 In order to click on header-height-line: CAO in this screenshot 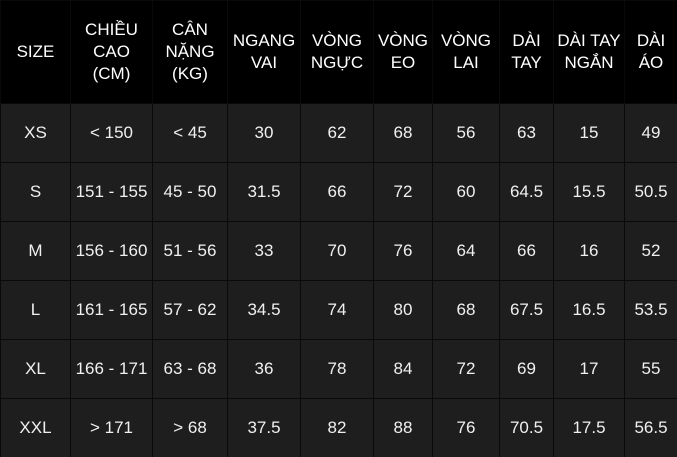, I will do `click(111, 51)`.